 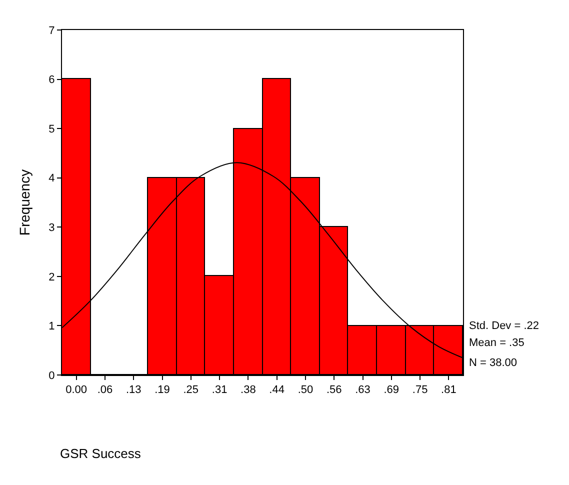 What do you see at coordinates (51, 326) in the screenshot?
I see `y-tick-label: 1` at bounding box center [51, 326].